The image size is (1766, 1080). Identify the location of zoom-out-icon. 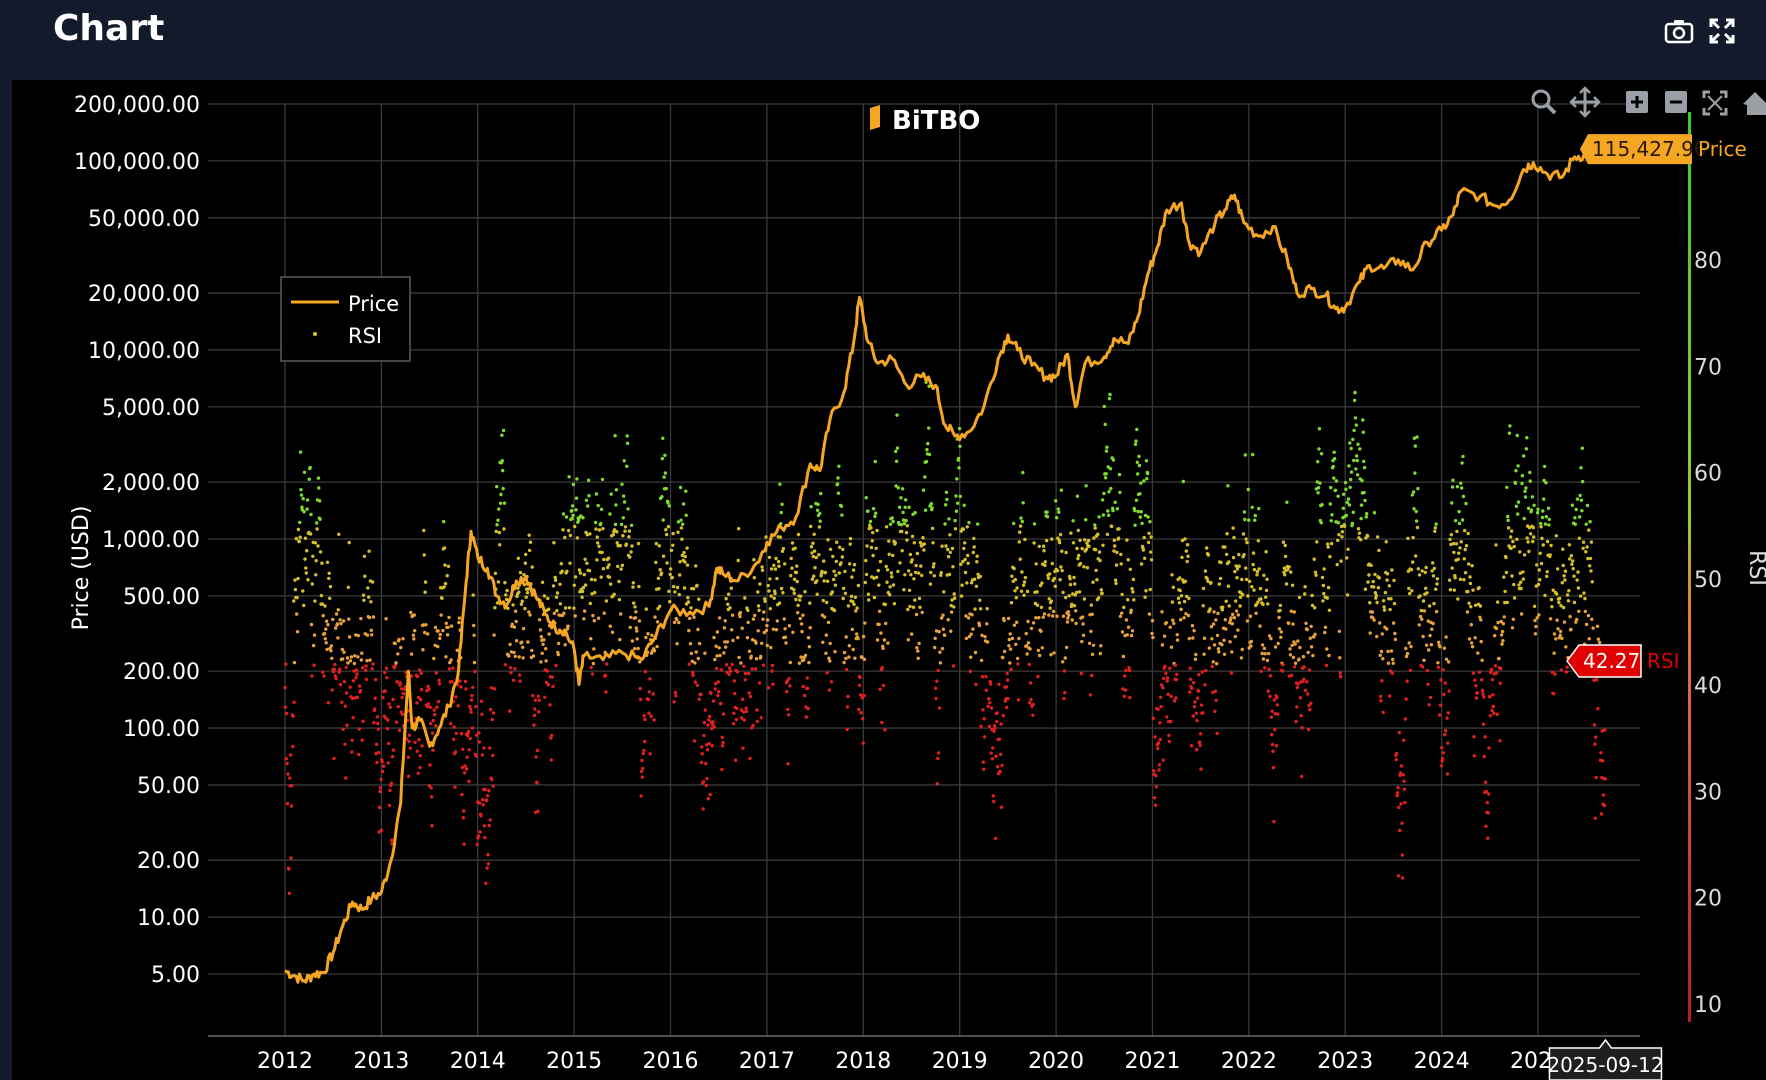
(1676, 102).